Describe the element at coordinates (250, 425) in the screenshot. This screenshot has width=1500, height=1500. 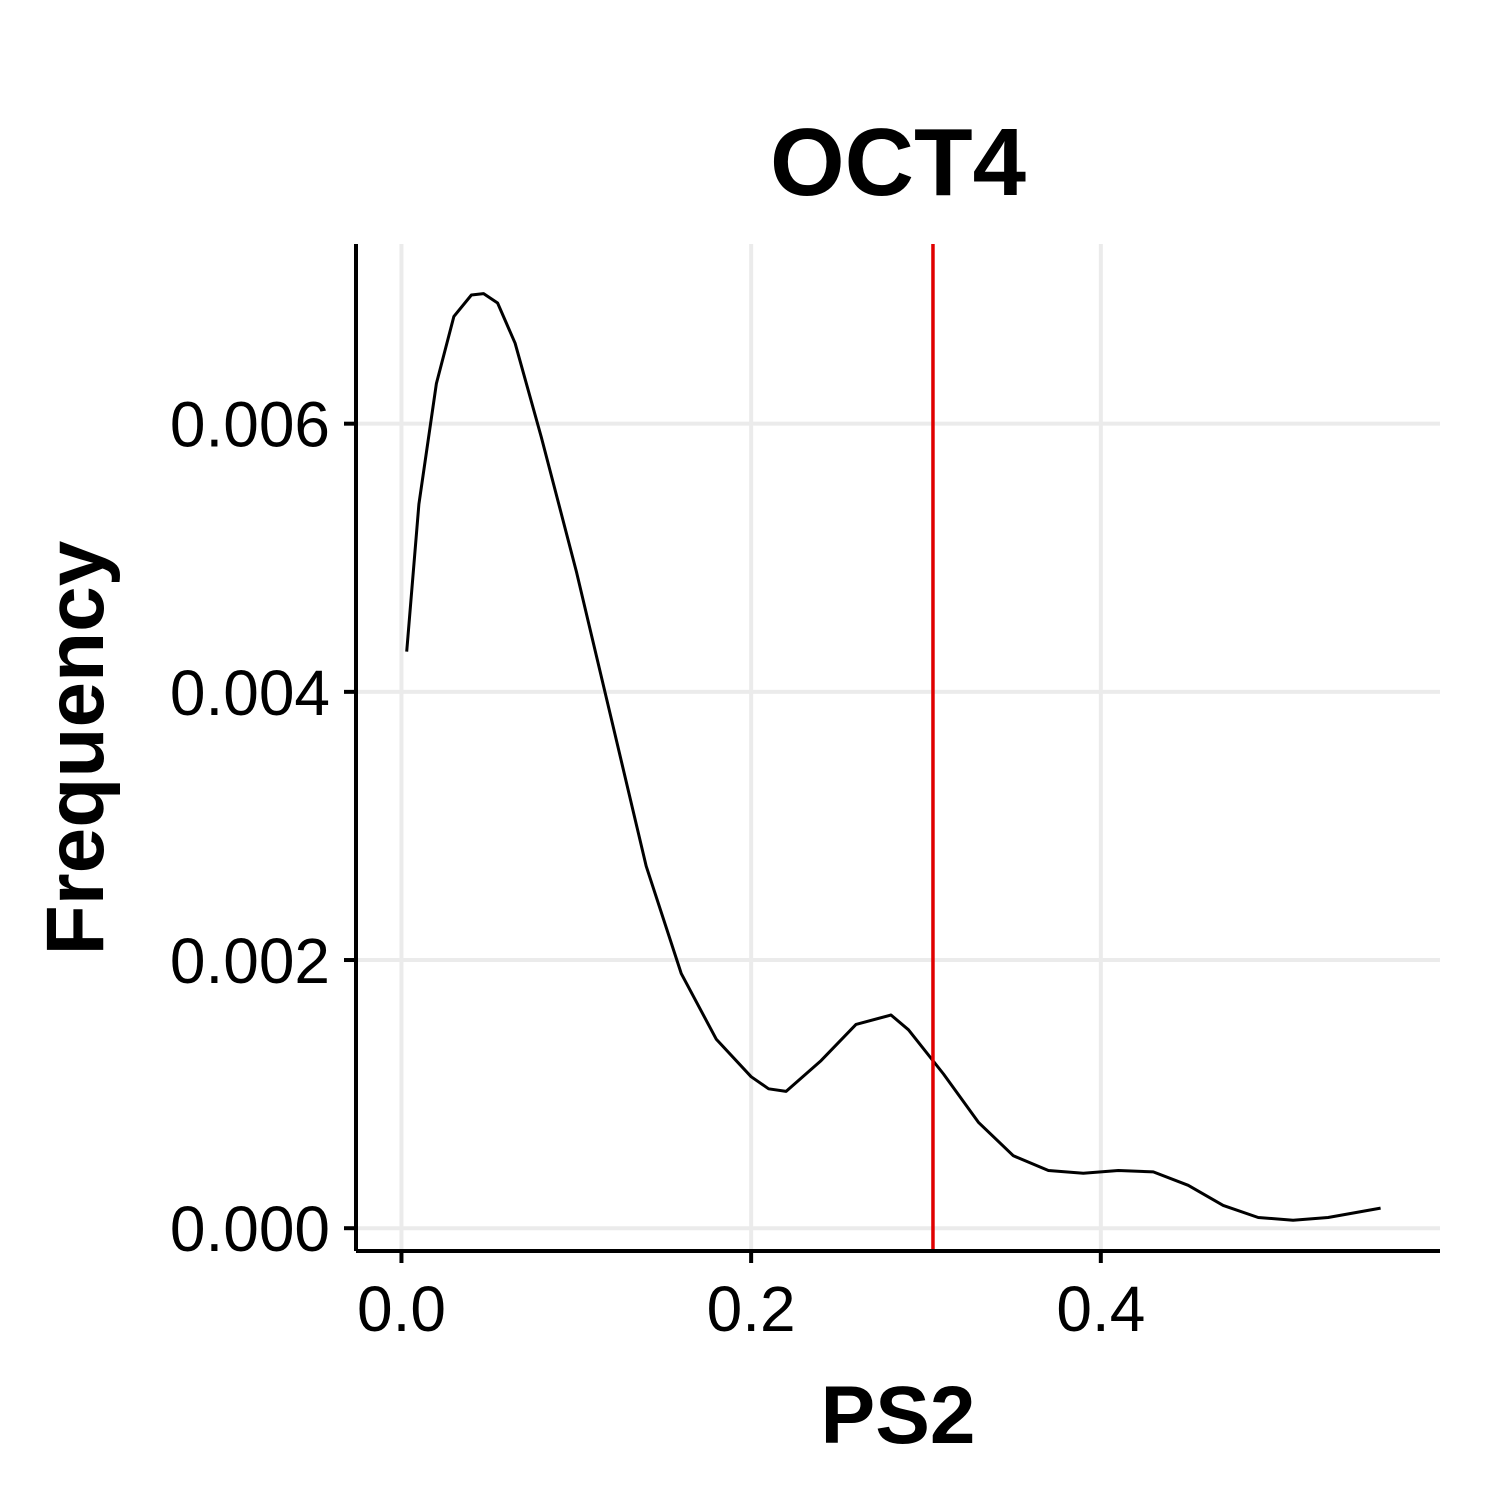
I see `y-tick-label: 0.006` at that location.